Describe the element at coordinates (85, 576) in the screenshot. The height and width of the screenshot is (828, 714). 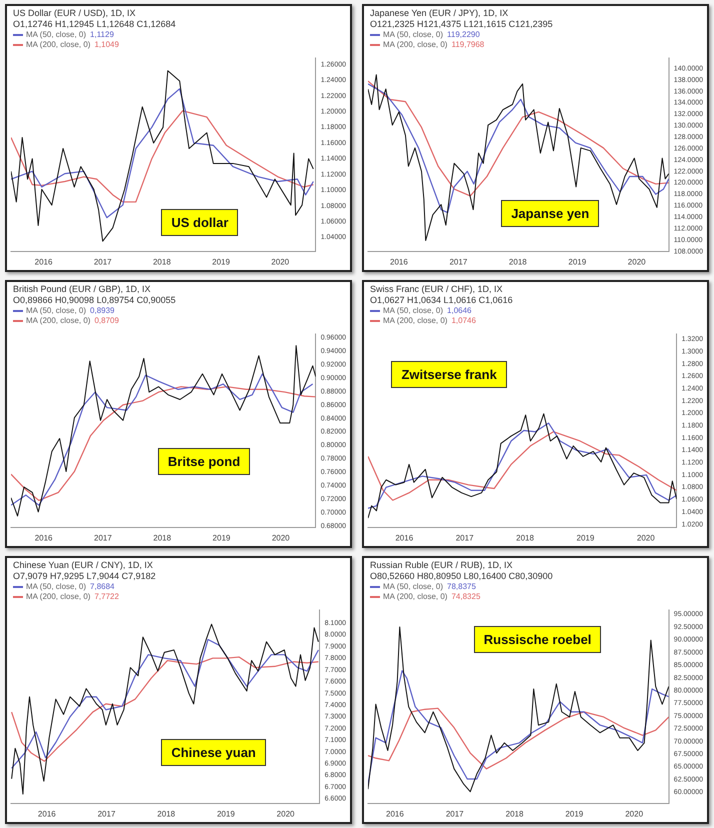
I see `chart-subtitle: O7,9079 H7,9295 L7,9044 C7,9182` at that location.